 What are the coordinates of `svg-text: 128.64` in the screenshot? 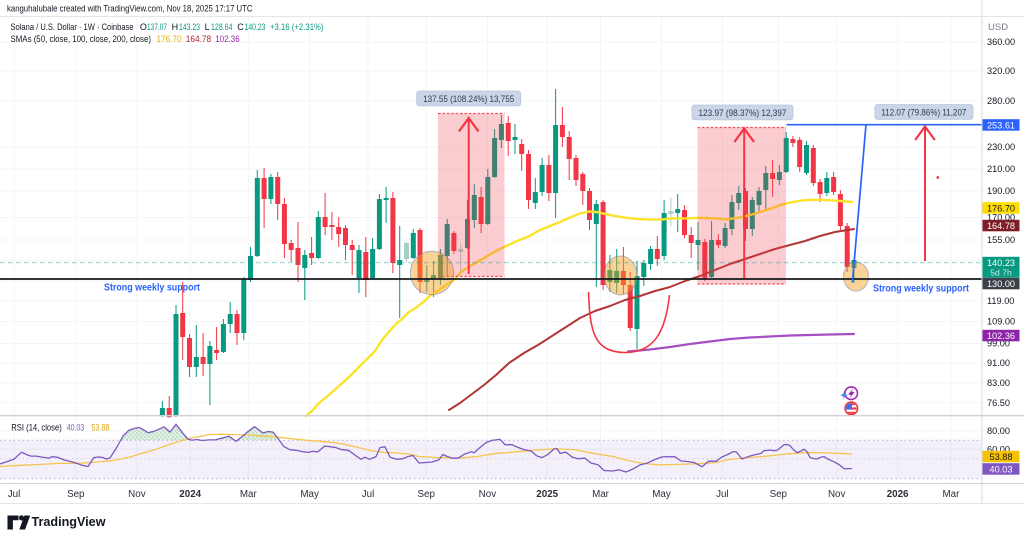 It's located at (222, 27).